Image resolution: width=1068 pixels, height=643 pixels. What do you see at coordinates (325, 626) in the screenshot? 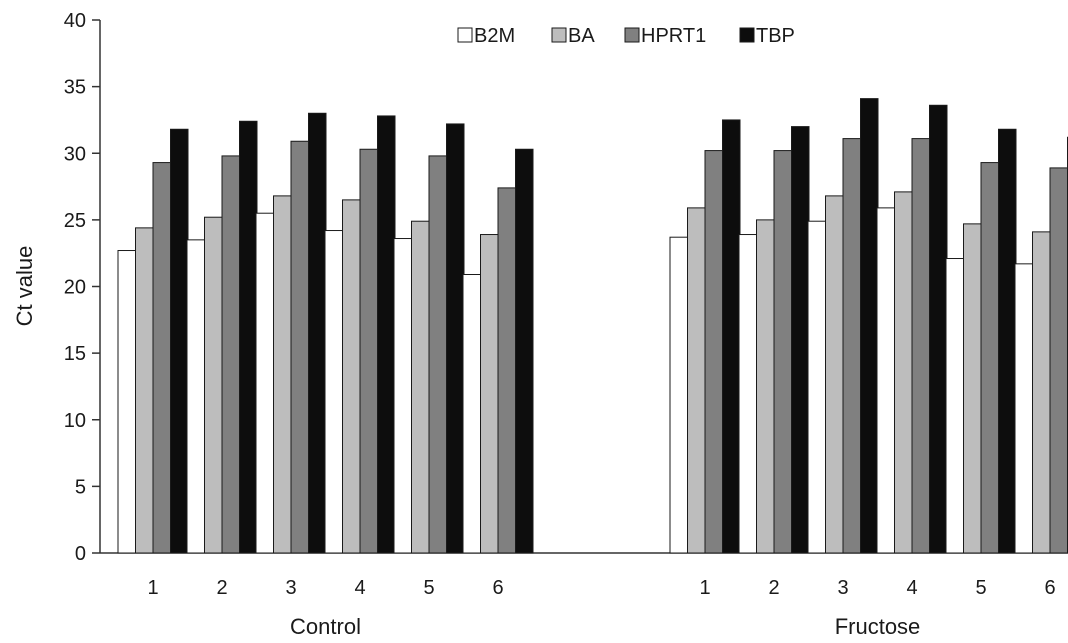
I see `group-label-control: Control` at bounding box center [325, 626].